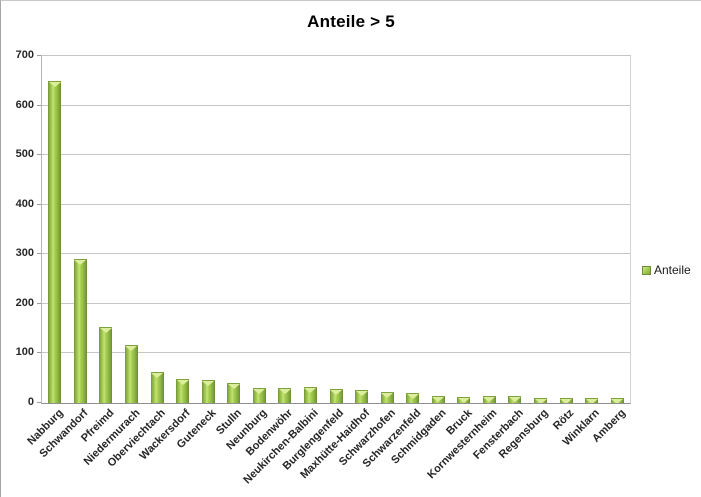  I want to click on bar-schwarzenfeld, so click(413, 398).